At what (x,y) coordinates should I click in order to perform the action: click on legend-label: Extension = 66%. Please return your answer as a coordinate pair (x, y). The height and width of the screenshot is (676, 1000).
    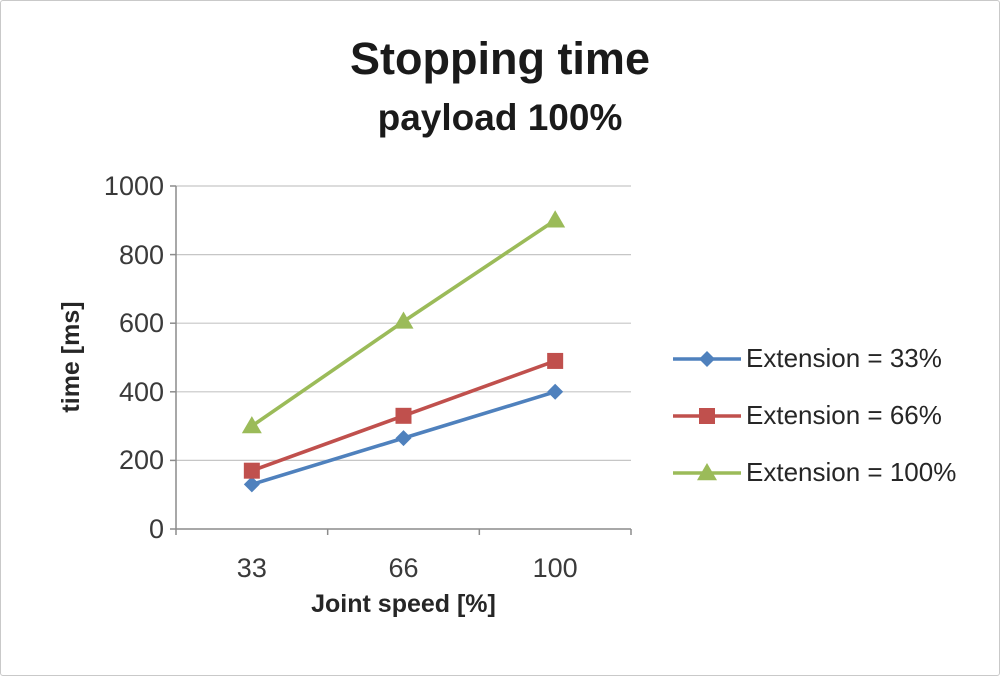
    Looking at the image, I should click on (844, 415).